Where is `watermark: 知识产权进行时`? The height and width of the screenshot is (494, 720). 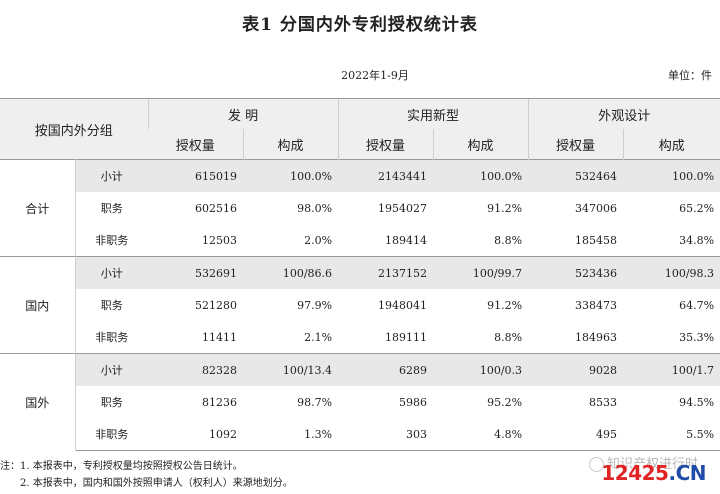
watermark: 知识产权进行时 is located at coordinates (643, 462).